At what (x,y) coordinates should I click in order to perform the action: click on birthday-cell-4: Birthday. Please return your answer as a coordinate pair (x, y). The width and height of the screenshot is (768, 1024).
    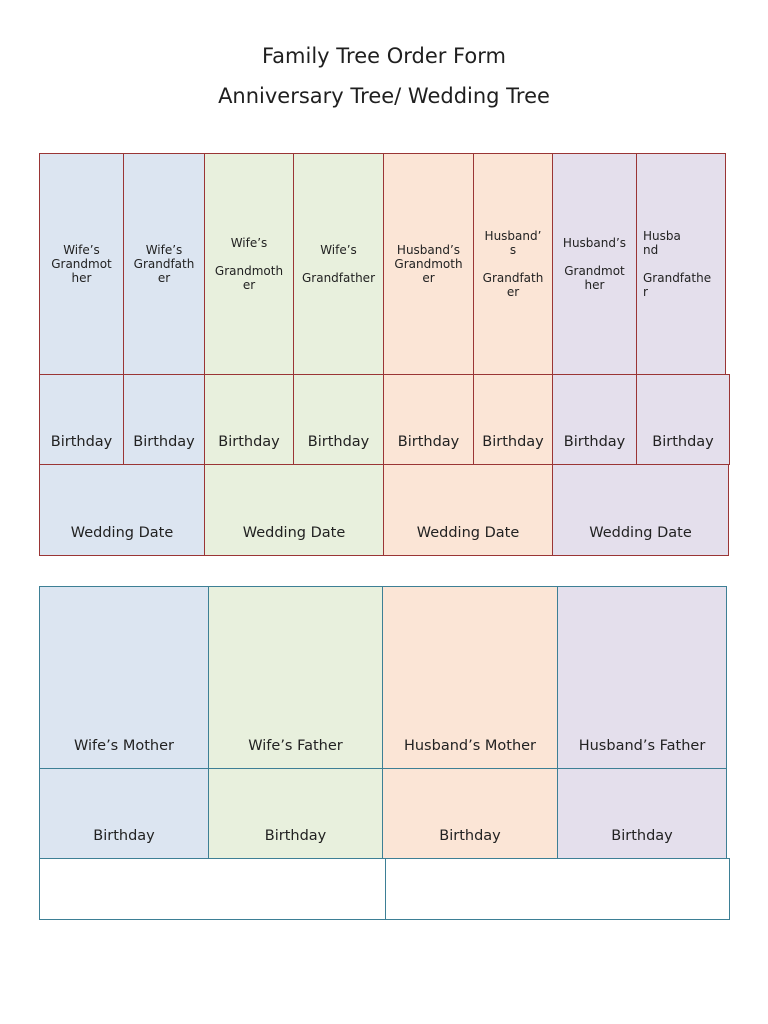
    Looking at the image, I should click on (338, 419).